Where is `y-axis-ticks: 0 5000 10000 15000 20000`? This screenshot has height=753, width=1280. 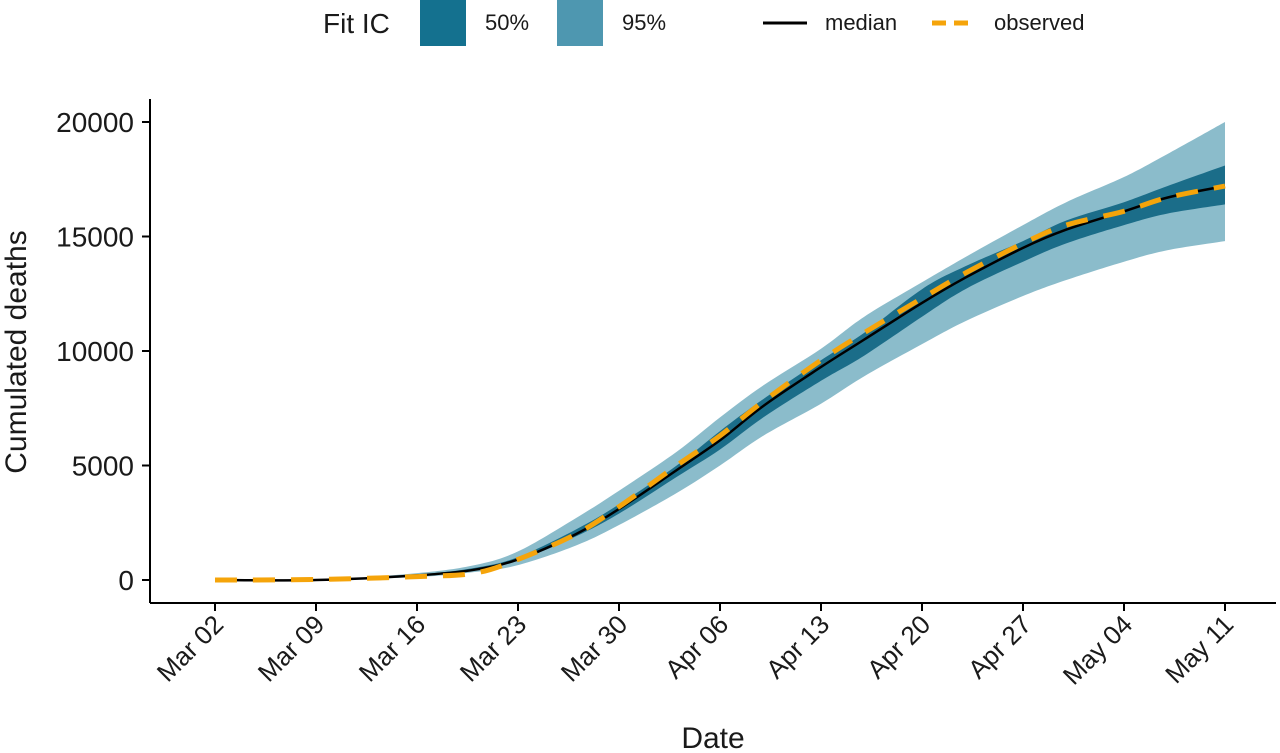
y-axis-ticks: 0 5000 10000 15000 20000 is located at coordinates (103, 351).